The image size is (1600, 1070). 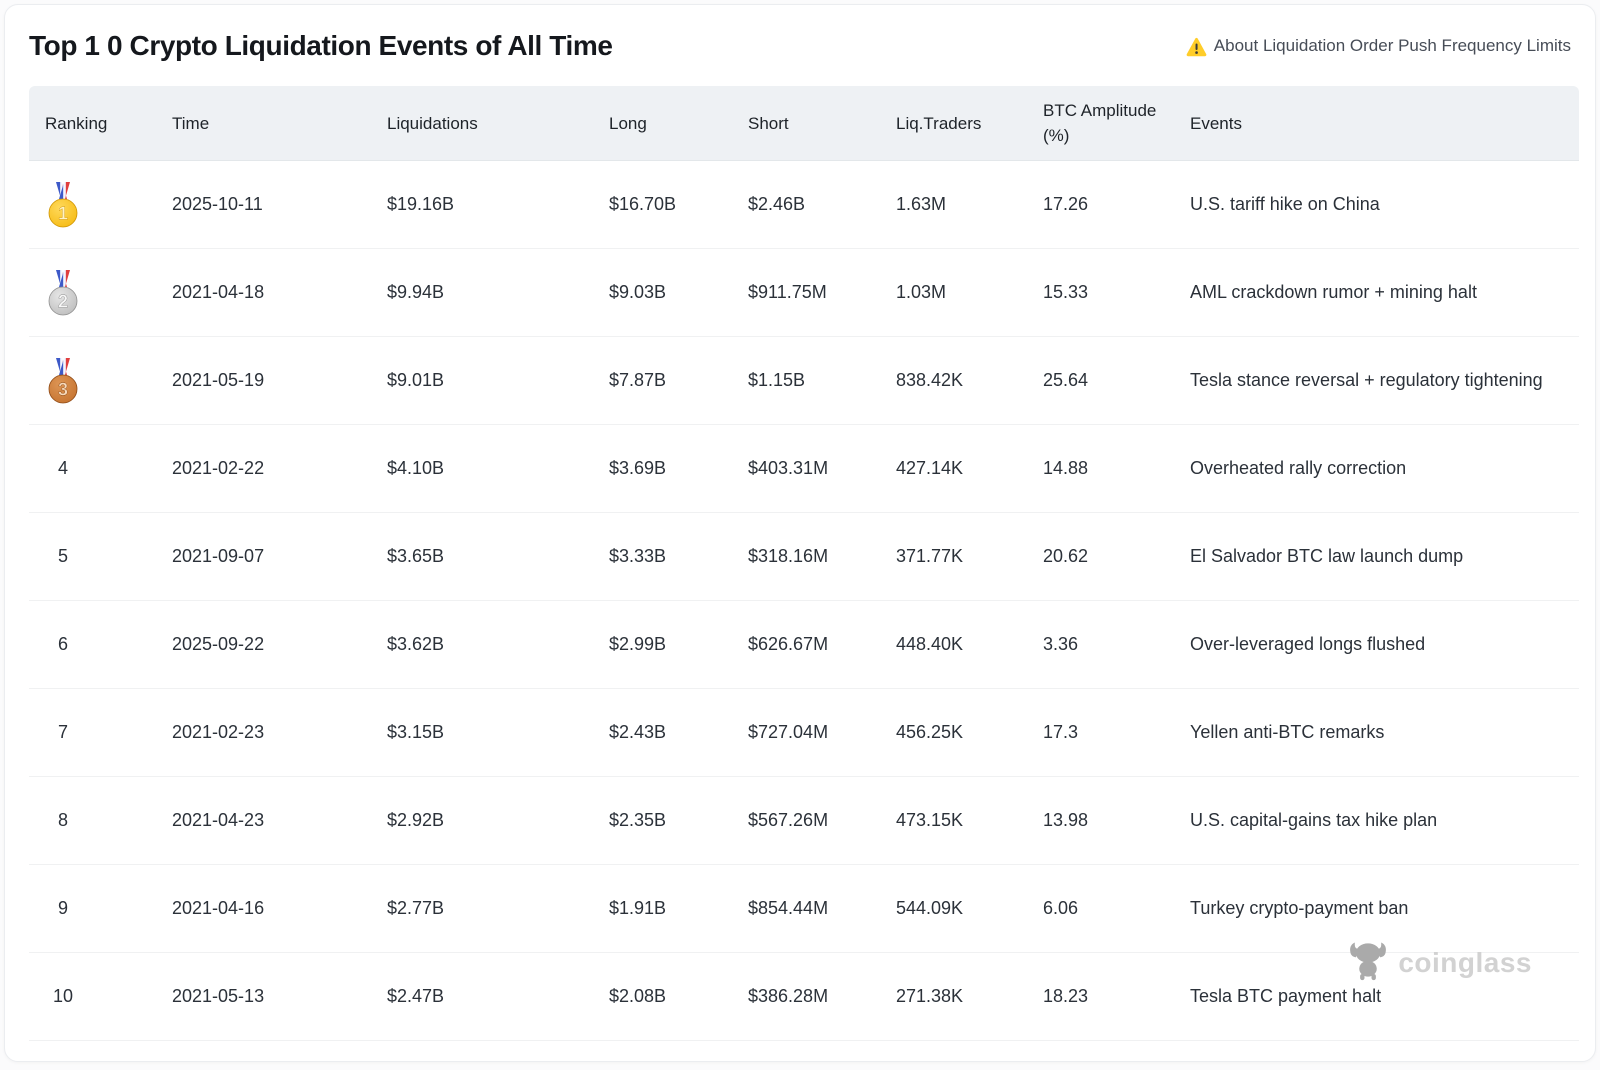 What do you see at coordinates (953, 557) in the screenshot?
I see `liq_traders-cell: 371.77K` at bounding box center [953, 557].